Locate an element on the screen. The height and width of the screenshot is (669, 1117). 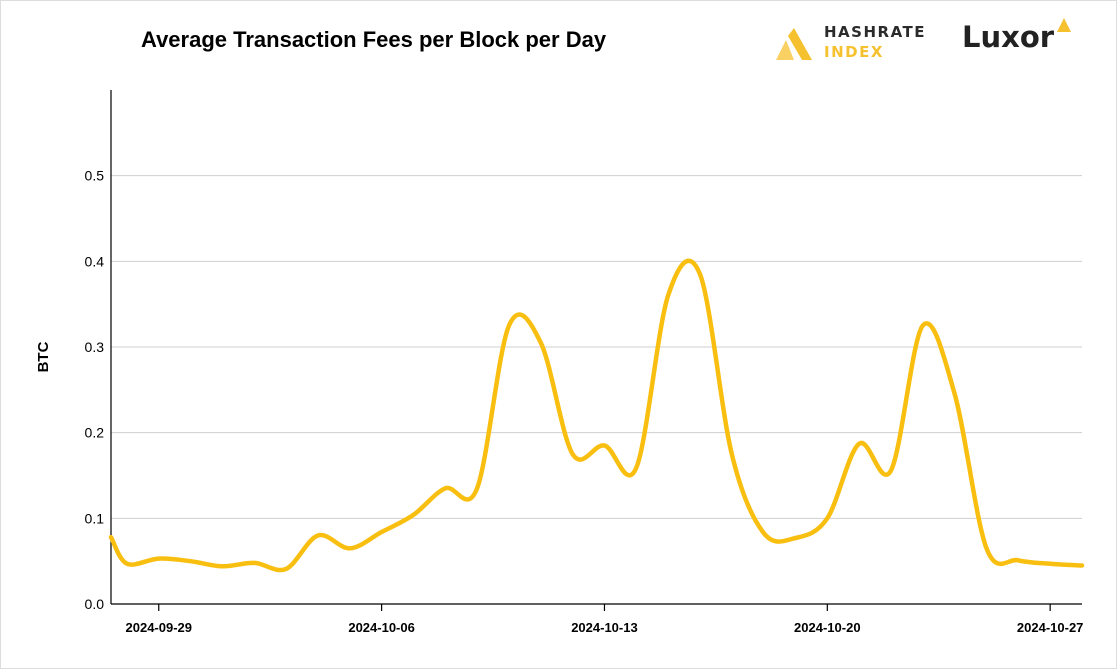
y-tick-label: 0.0 is located at coordinates (95, 604).